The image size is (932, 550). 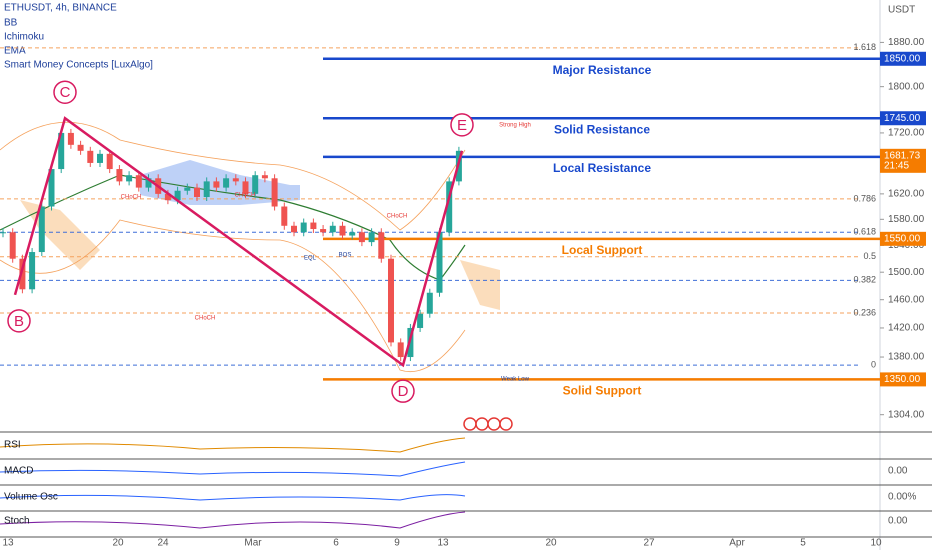 I want to click on fib-label: 0.382, so click(x=864, y=280).